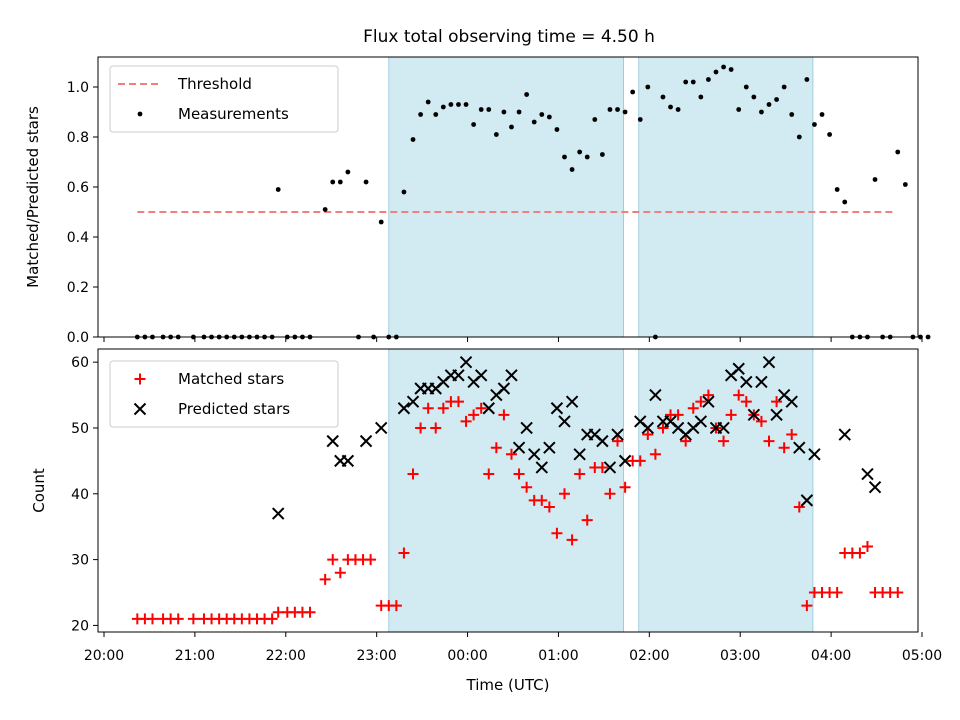  I want to click on x-axis-label: Time (UTC), so click(508, 685).